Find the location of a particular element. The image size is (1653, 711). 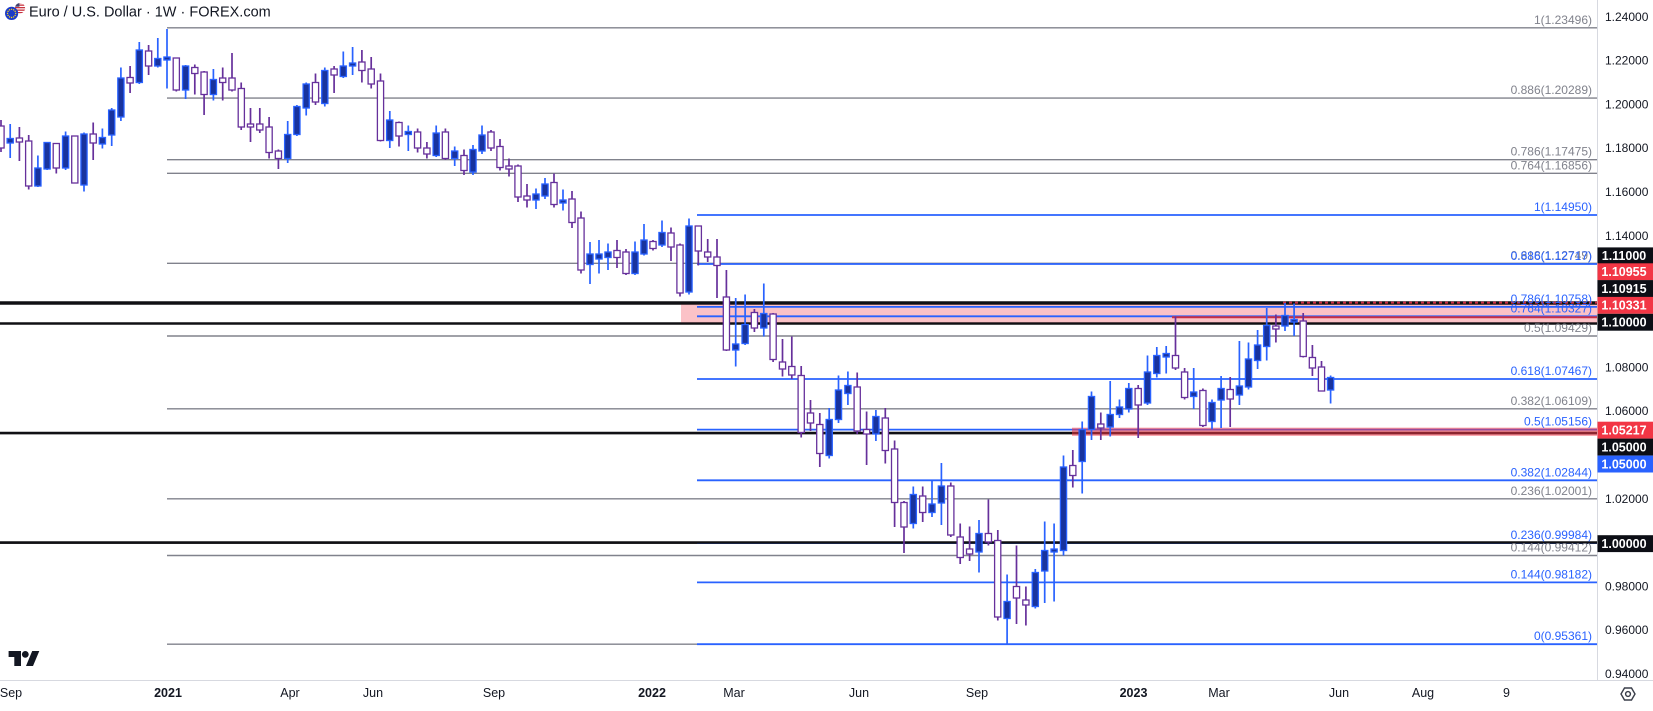

svg-text: 0.764(1.16856) is located at coordinates (1551, 165).